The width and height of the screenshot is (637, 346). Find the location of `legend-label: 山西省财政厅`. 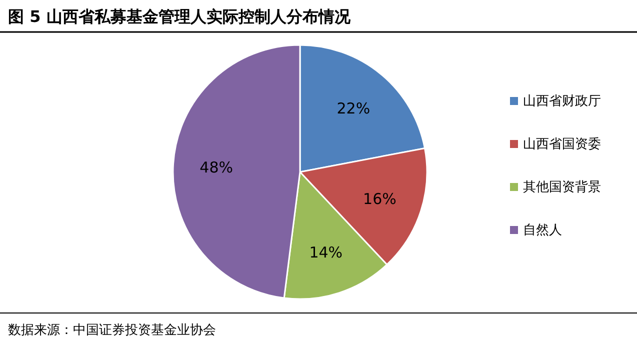

legend-label: 山西省财政厅 is located at coordinates (562, 101).